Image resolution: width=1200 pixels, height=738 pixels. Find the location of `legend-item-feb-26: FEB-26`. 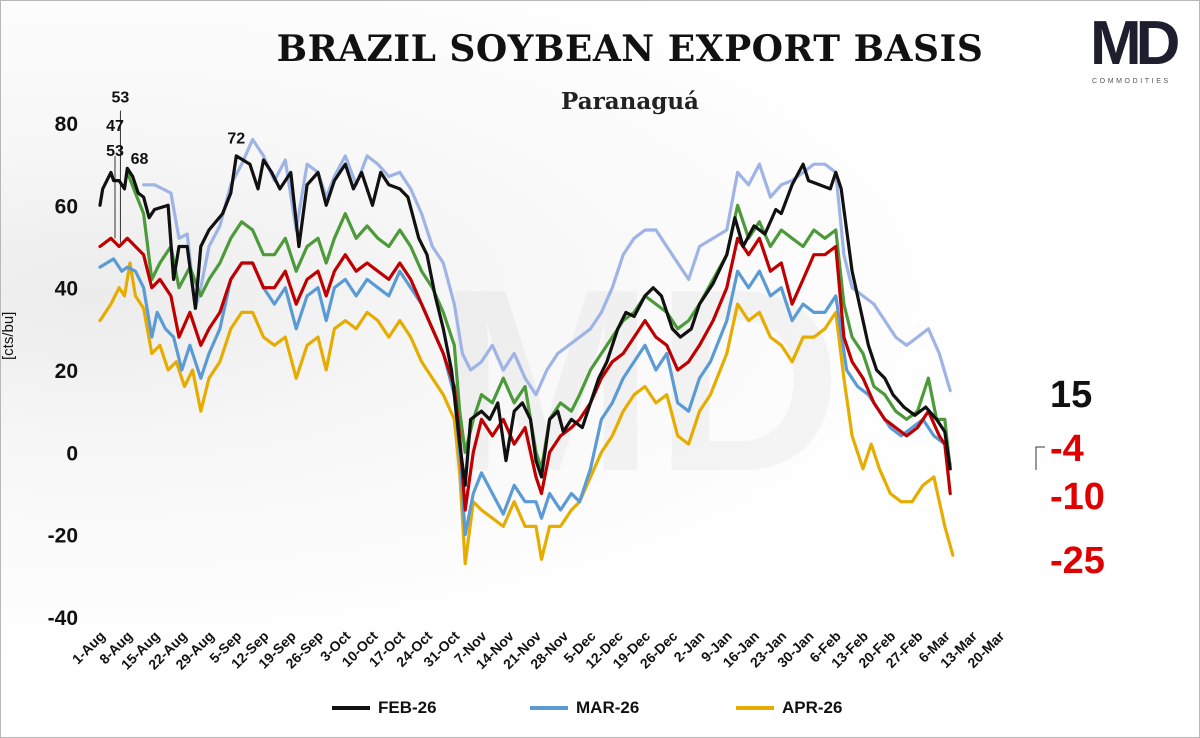

legend-item-feb-26: FEB-26 is located at coordinates (384, 708).